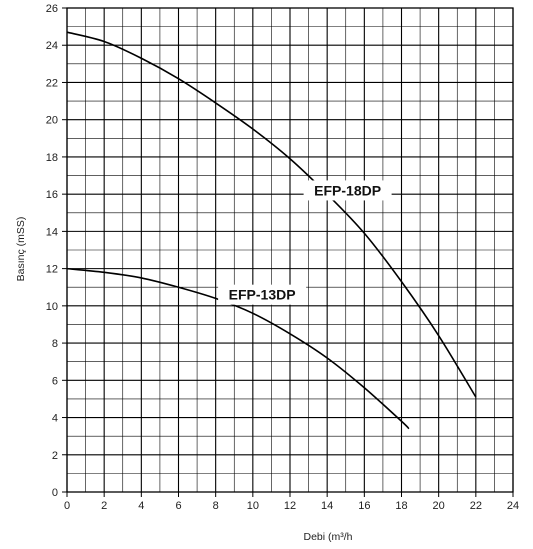  I want to click on y-tick-label: 24, so click(52, 46).